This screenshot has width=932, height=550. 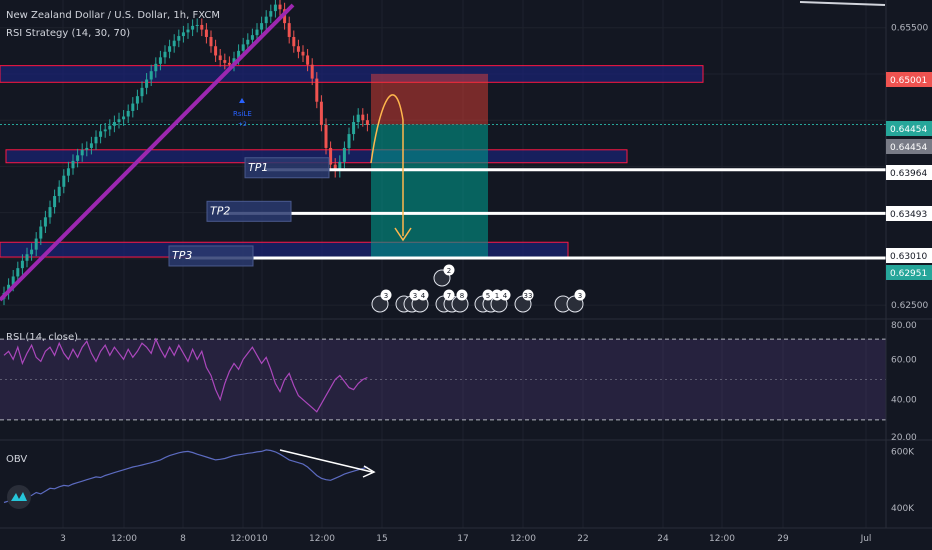 What do you see at coordinates (327, 463) in the screenshot?
I see `obv-divergence-arrow` at bounding box center [327, 463].